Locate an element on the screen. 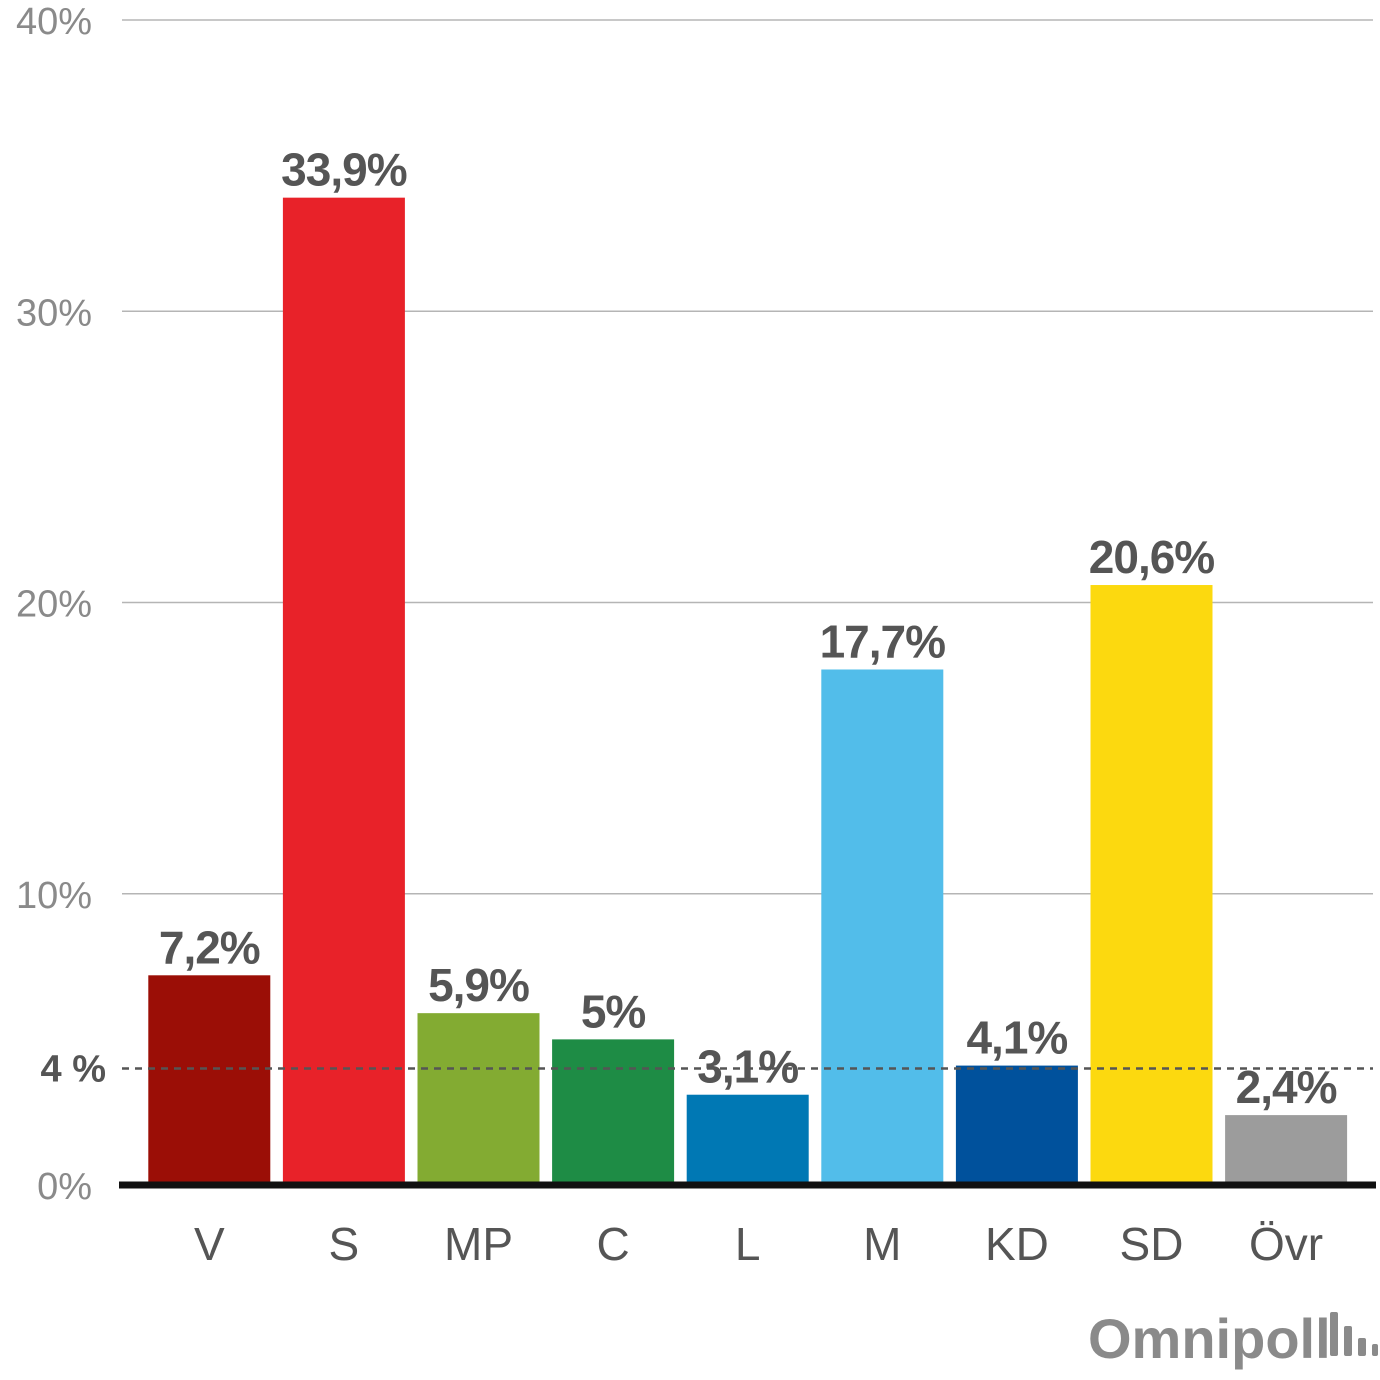 The image size is (1380, 1380). category-label: SD is located at coordinates (1152, 1244).